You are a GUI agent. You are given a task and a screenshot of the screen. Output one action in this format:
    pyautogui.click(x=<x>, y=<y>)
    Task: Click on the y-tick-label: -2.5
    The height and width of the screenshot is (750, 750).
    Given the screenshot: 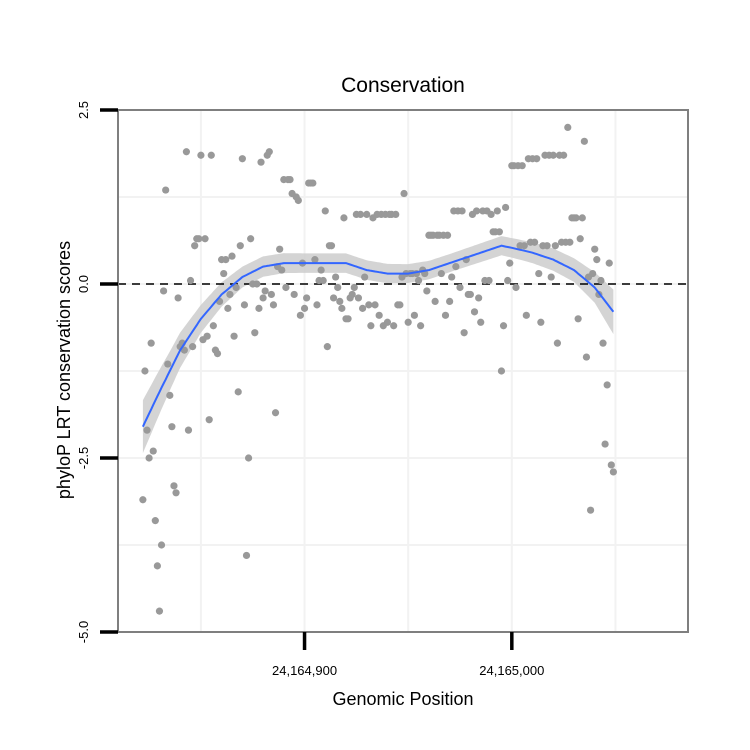 What is the action you would take?
    pyautogui.click(x=83, y=458)
    